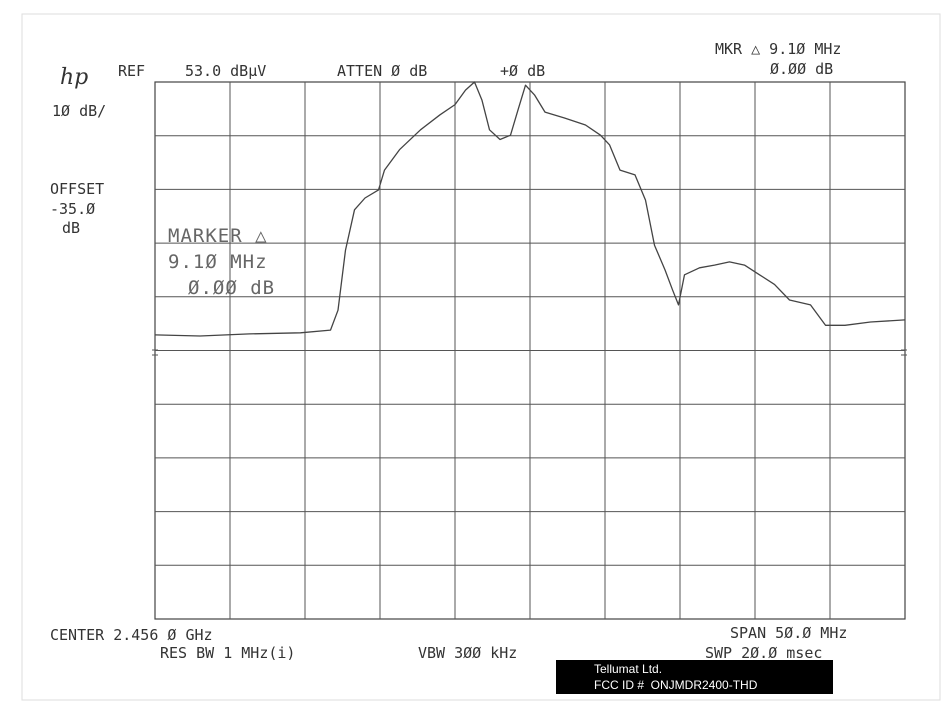  What do you see at coordinates (72, 209) in the screenshot?
I see `offset-value: -35.Ø` at bounding box center [72, 209].